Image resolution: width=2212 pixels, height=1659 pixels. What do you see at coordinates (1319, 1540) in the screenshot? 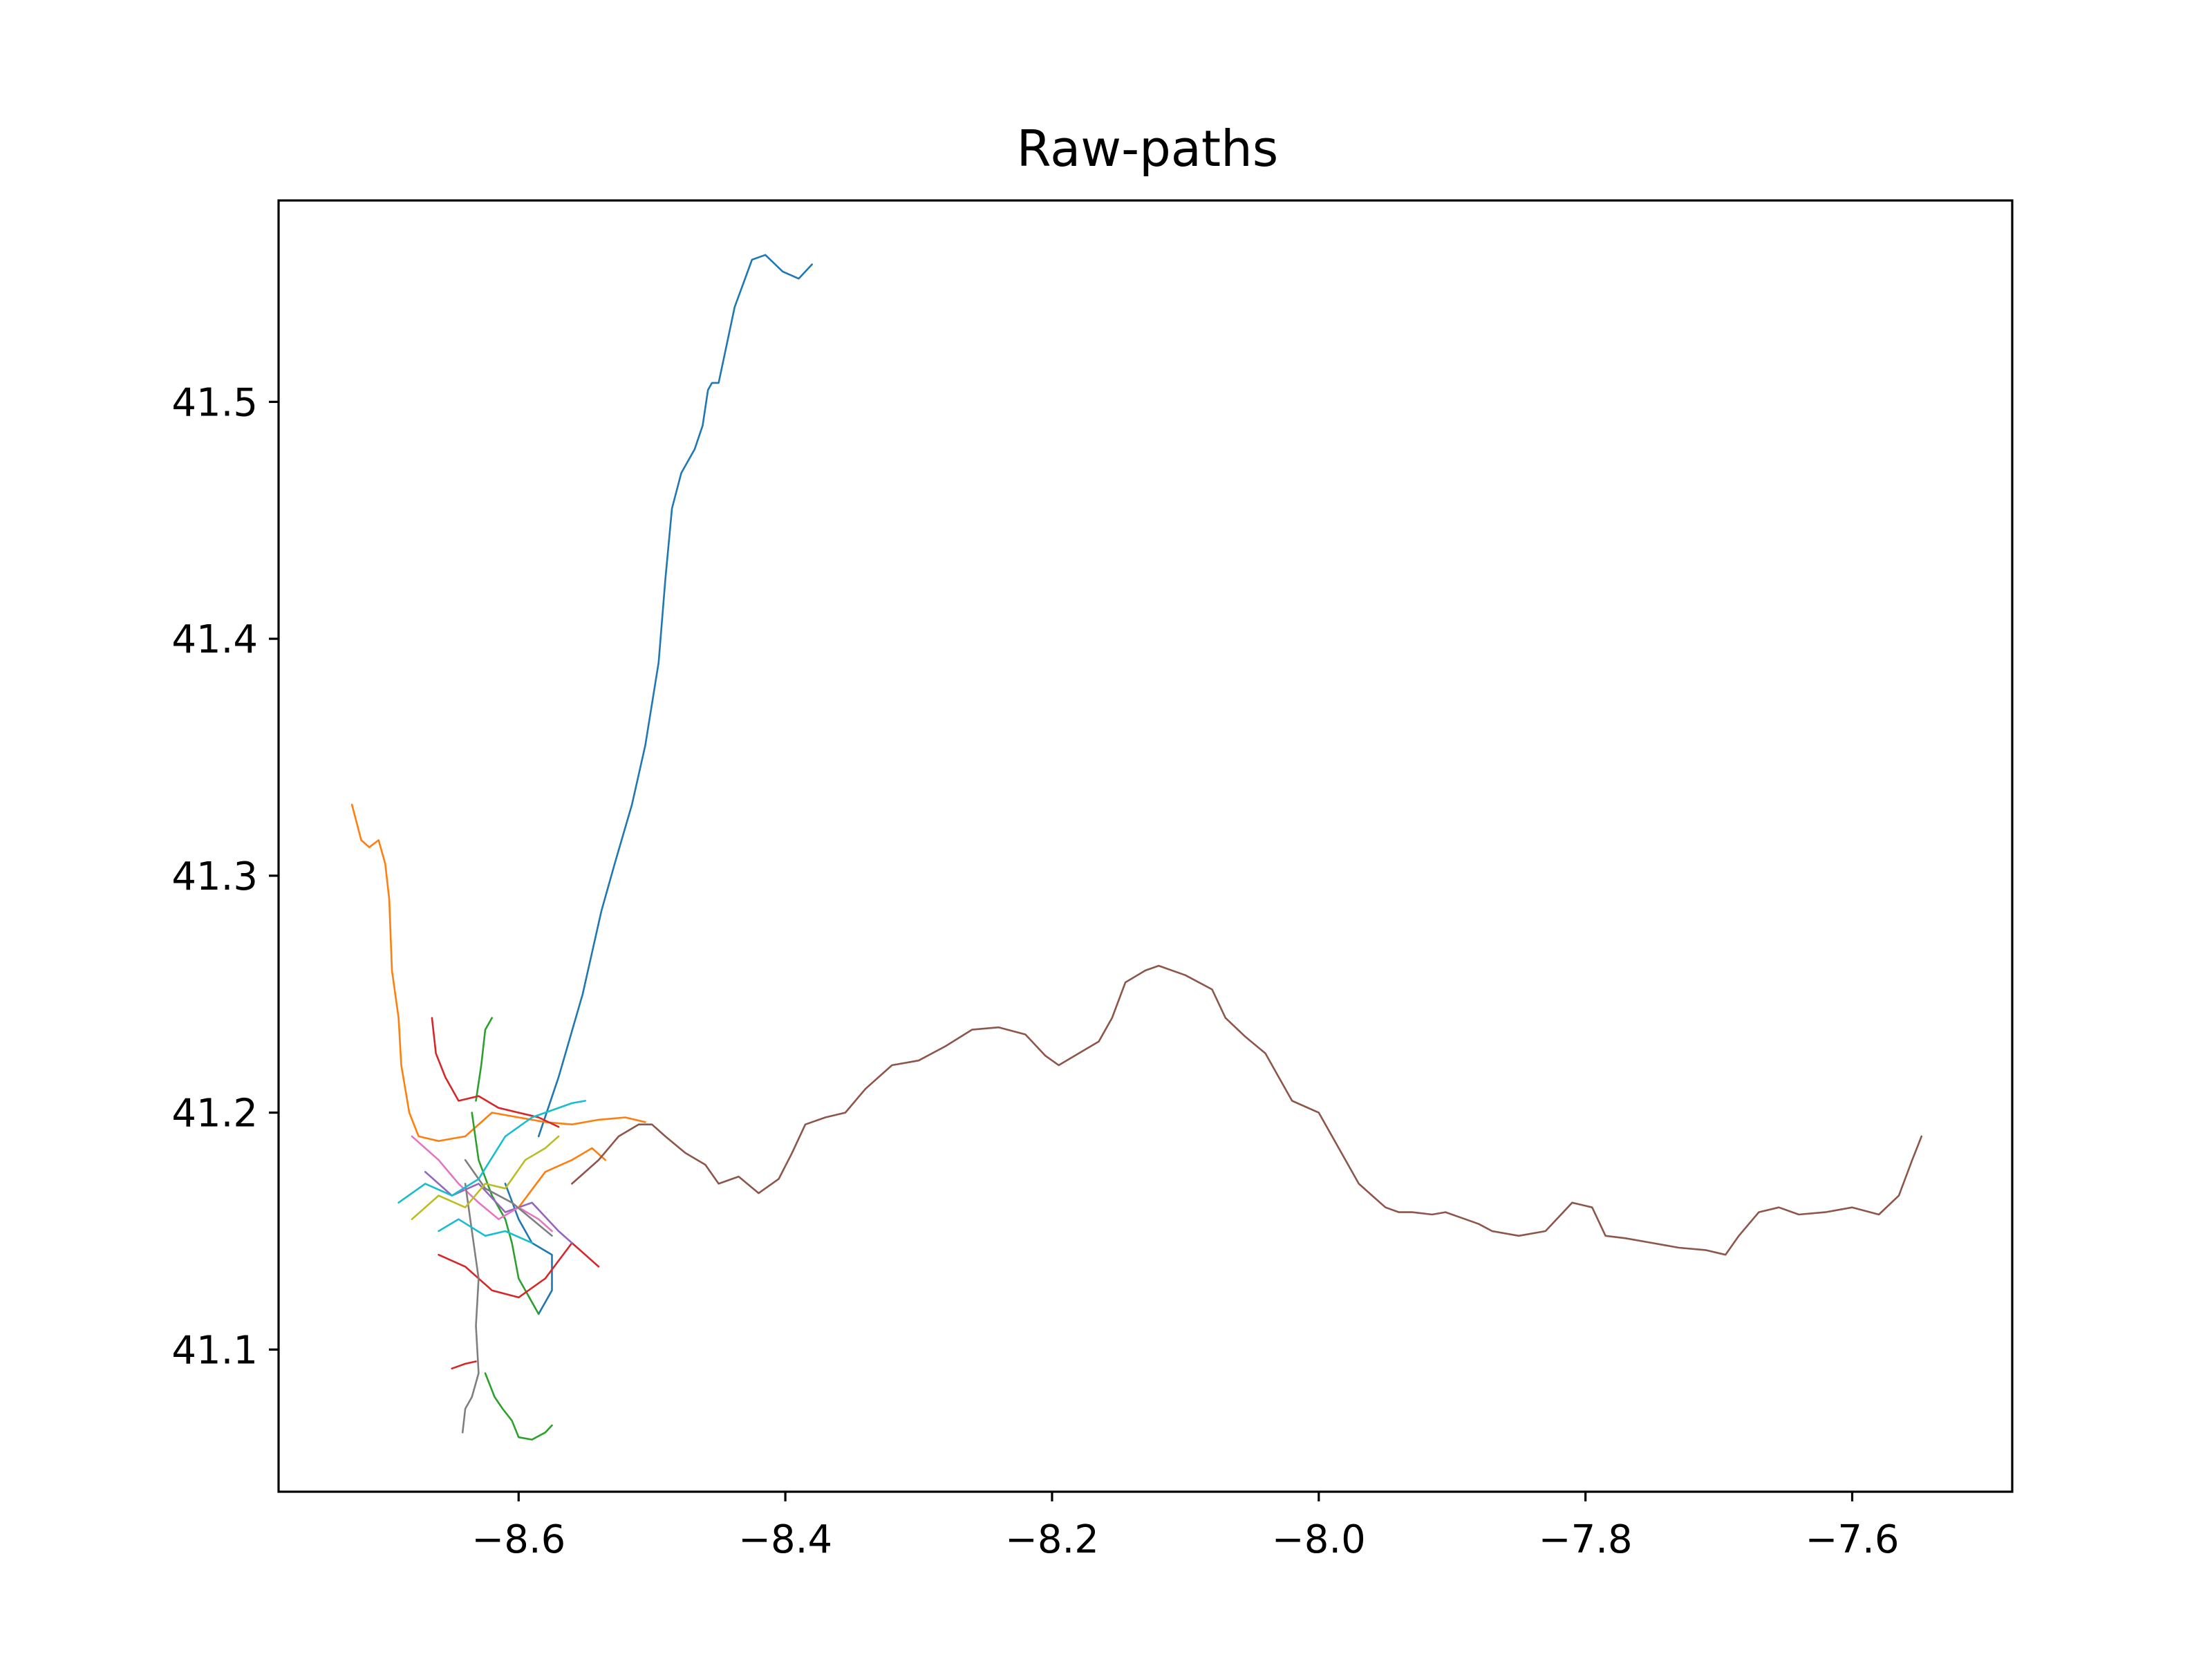
I see `x-tick-label: −8.0` at bounding box center [1319, 1540].